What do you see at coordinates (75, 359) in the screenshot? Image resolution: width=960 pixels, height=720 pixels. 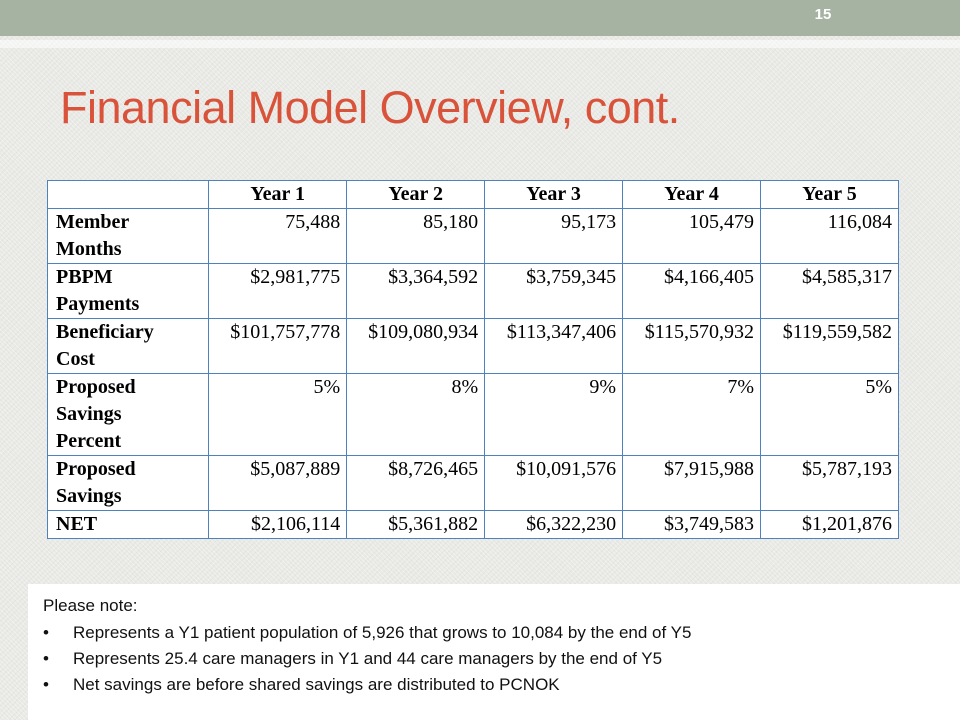 I see `row-label-line: Cost` at bounding box center [75, 359].